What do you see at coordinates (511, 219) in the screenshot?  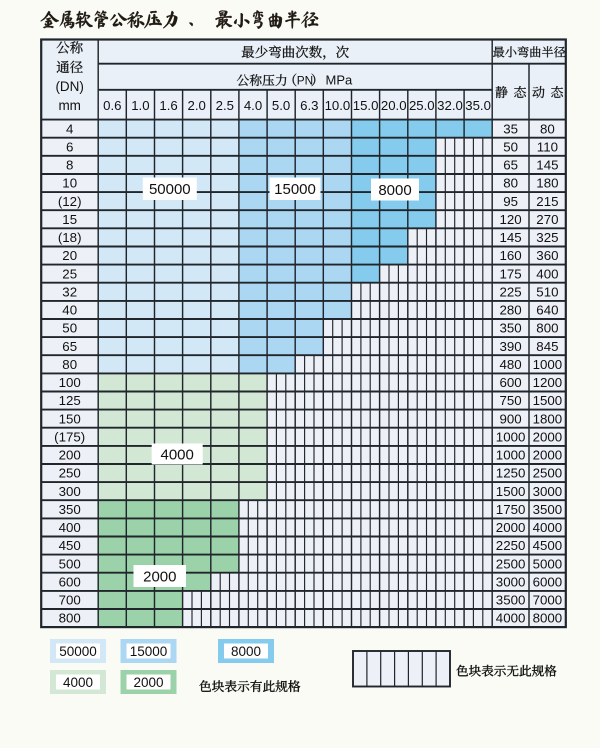 I see `svg-text: 120` at bounding box center [511, 219].